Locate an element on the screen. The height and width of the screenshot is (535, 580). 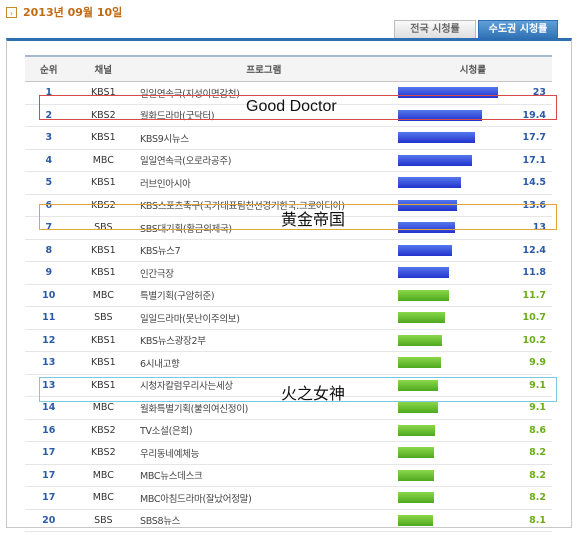
table-row: 17 MBC MBC뉴스데스크 8.2 is located at coordinates (288, 475).